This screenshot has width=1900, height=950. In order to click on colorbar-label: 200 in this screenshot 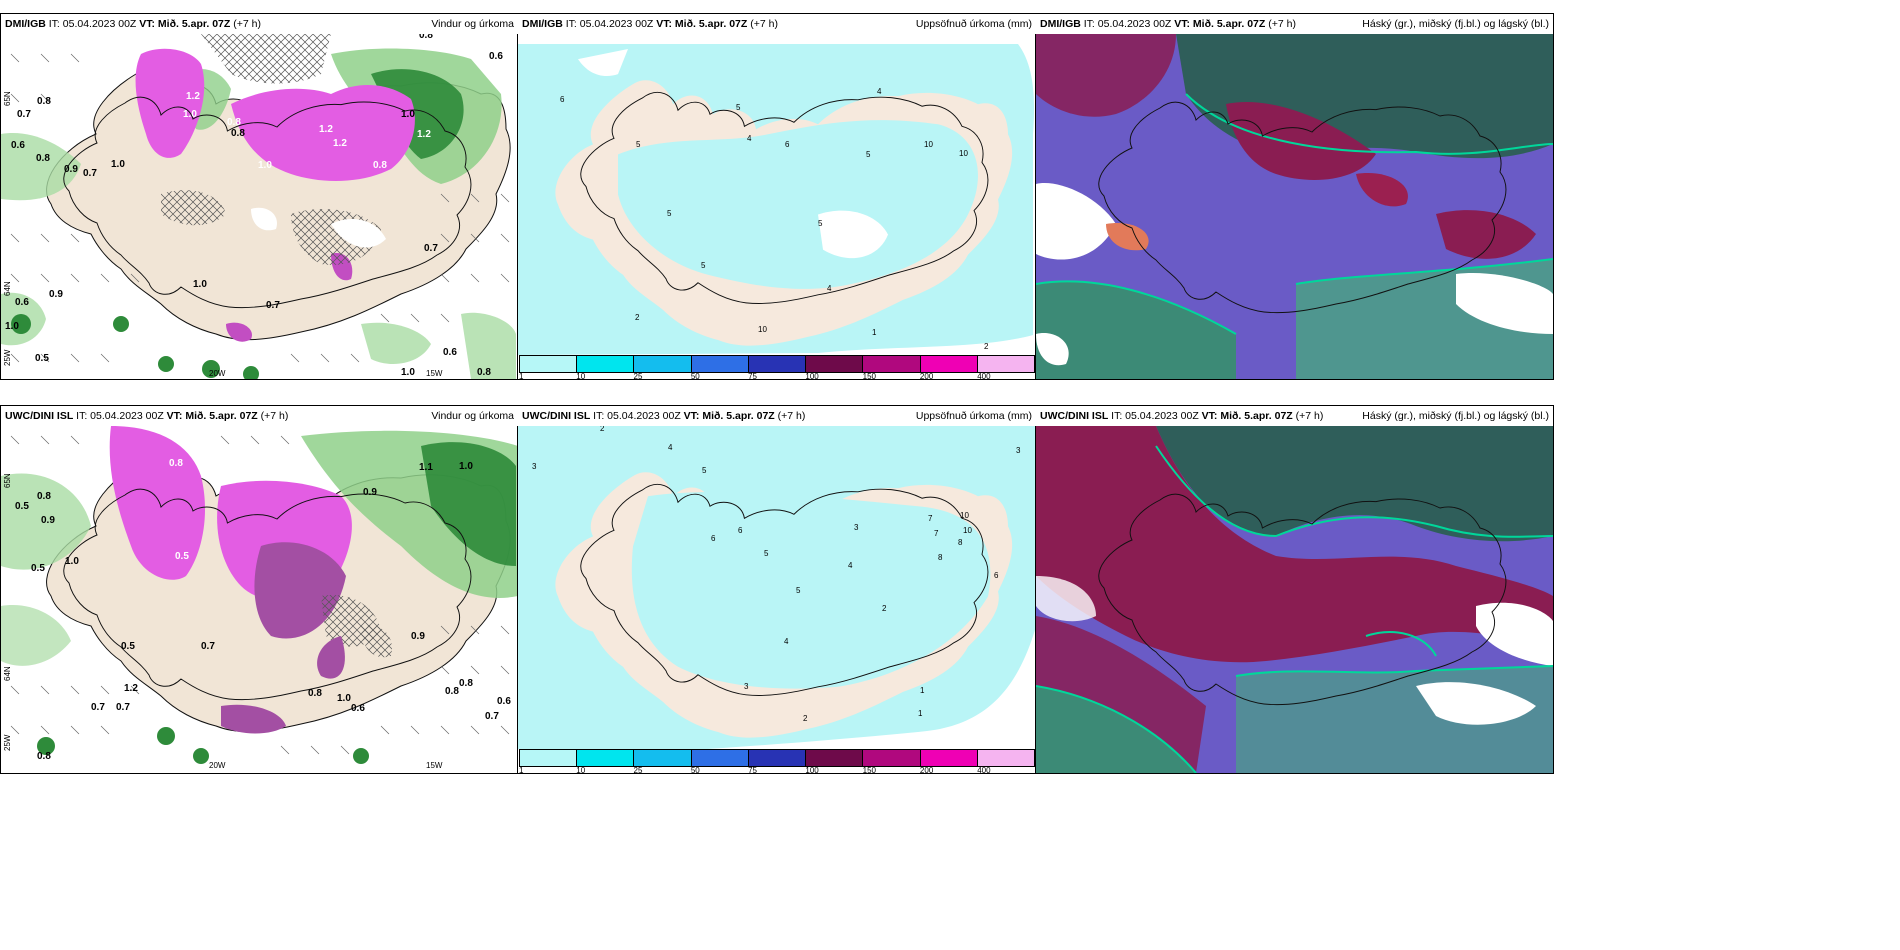, I will do `click(926, 770)`.